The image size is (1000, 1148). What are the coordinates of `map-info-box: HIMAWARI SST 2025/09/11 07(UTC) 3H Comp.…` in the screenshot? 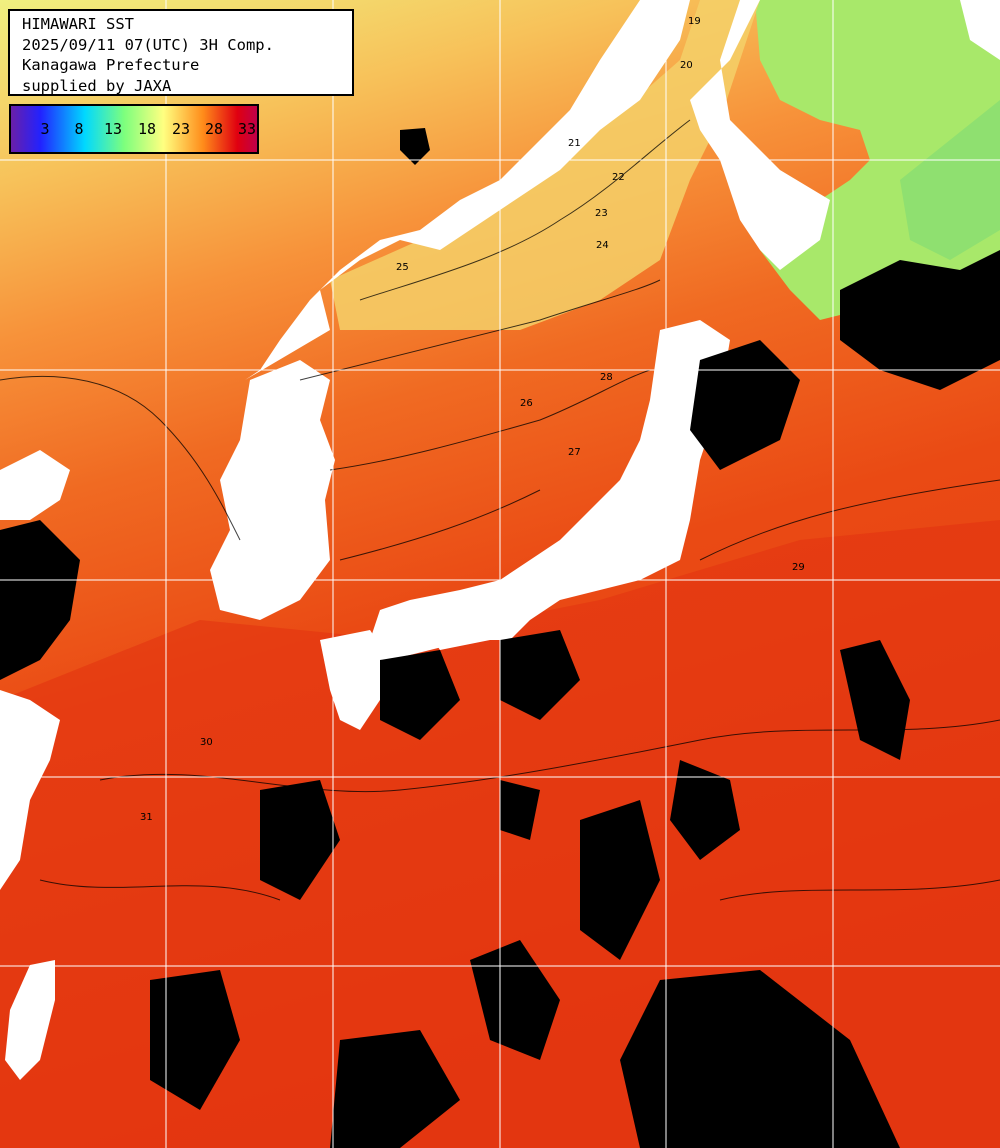 It's located at (181, 52).